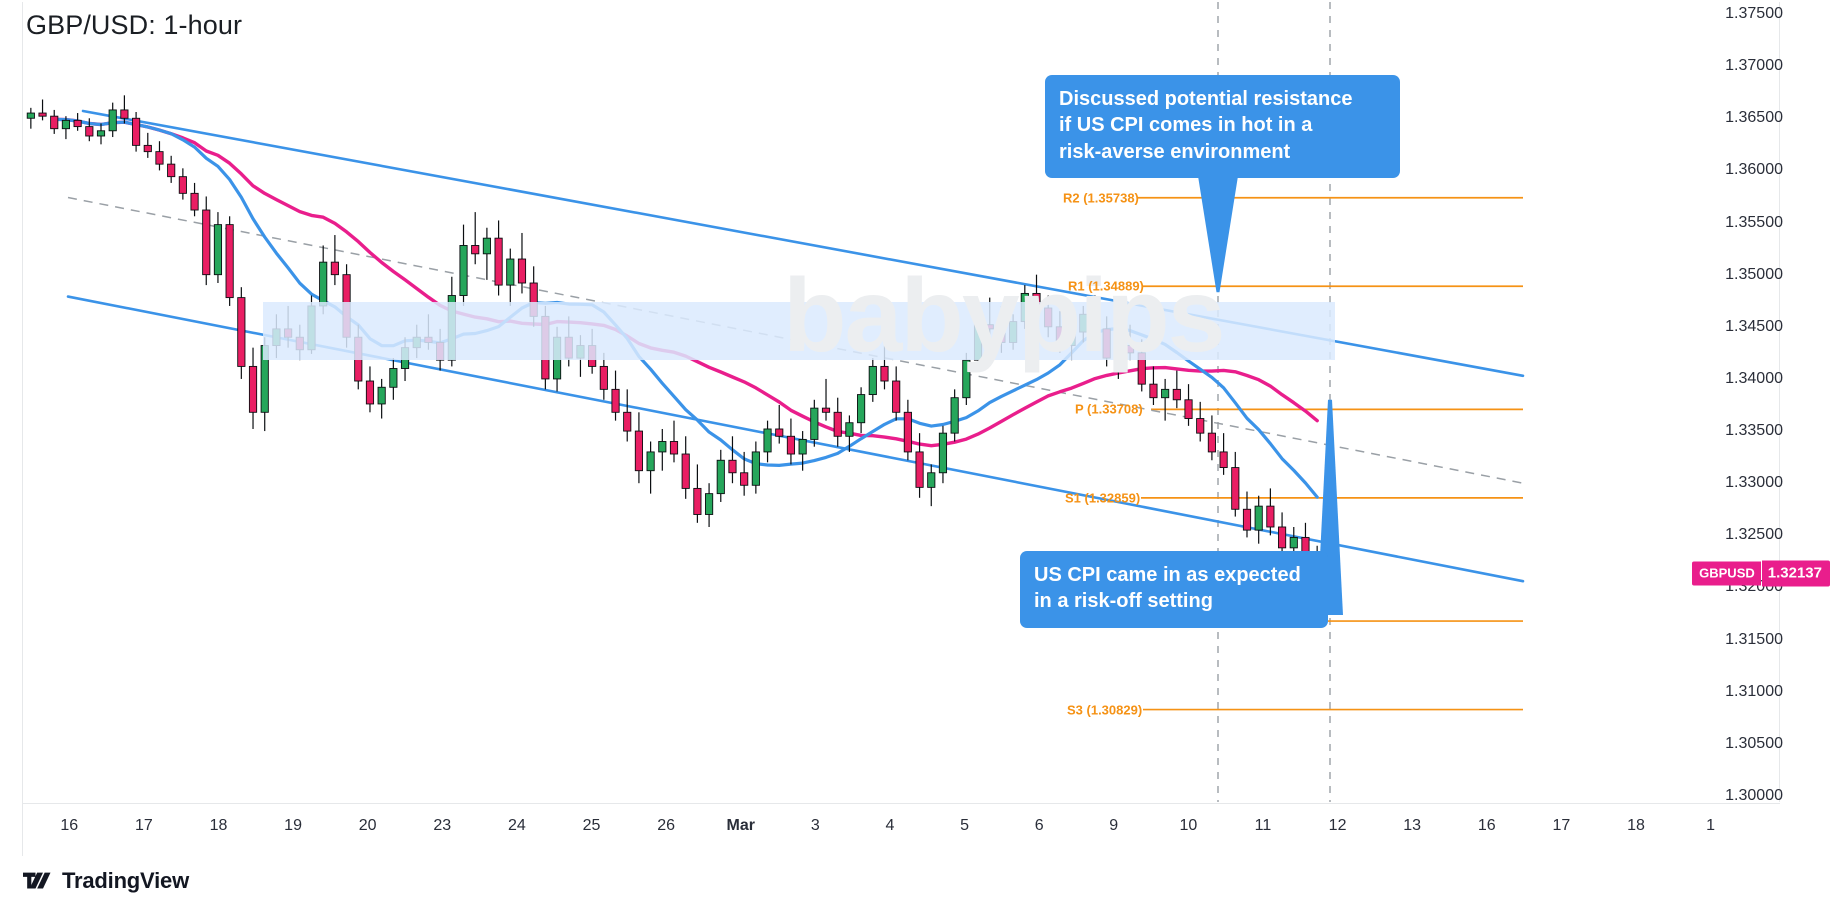  I want to click on price-tick: 1.34000, so click(1754, 378).